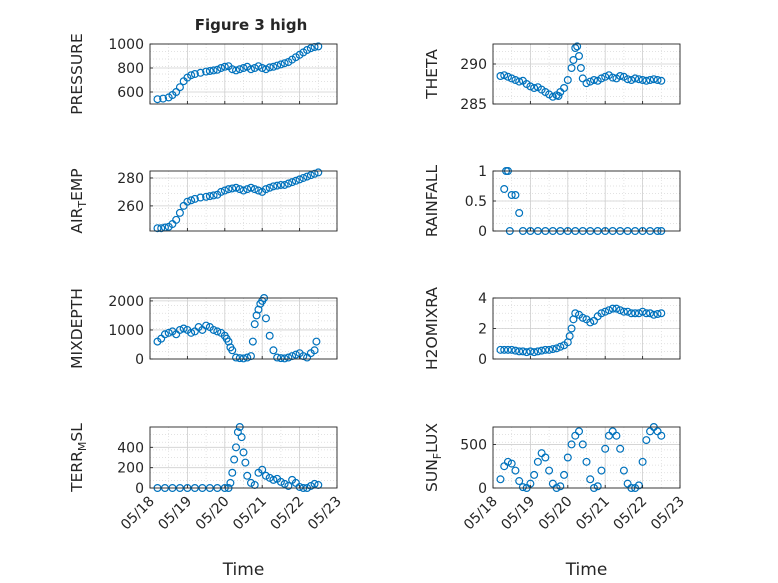 This screenshot has height=583, width=778. What do you see at coordinates (481, 514) in the screenshot?
I see `x-tick-label: 05/18` at bounding box center [481, 514].